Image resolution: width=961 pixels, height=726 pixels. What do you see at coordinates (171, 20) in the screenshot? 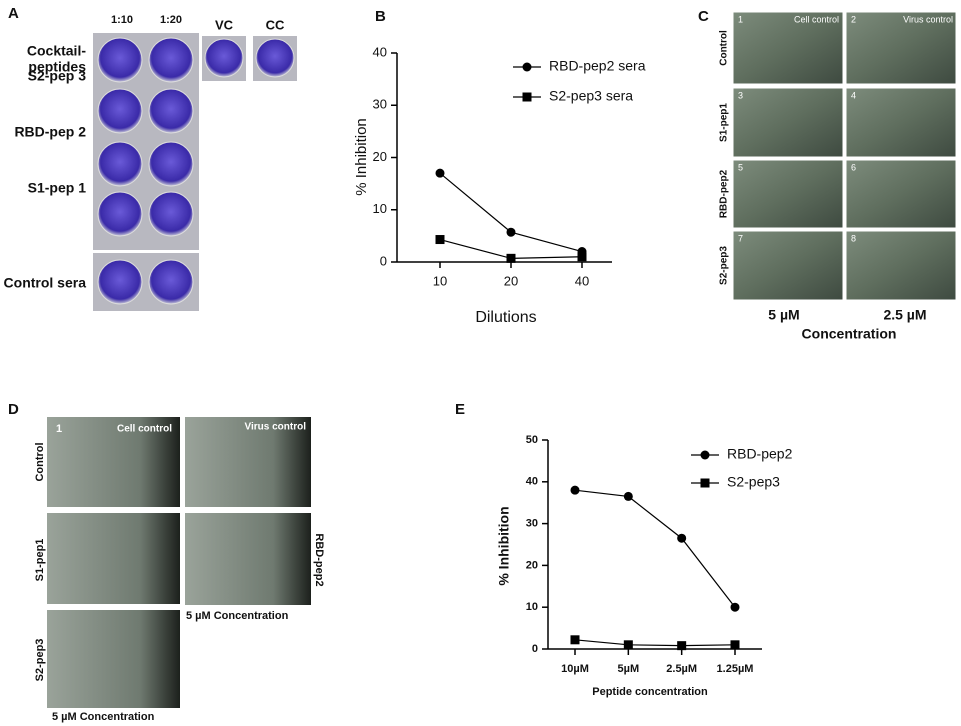
I see `column-label: 1:20` at bounding box center [171, 20].